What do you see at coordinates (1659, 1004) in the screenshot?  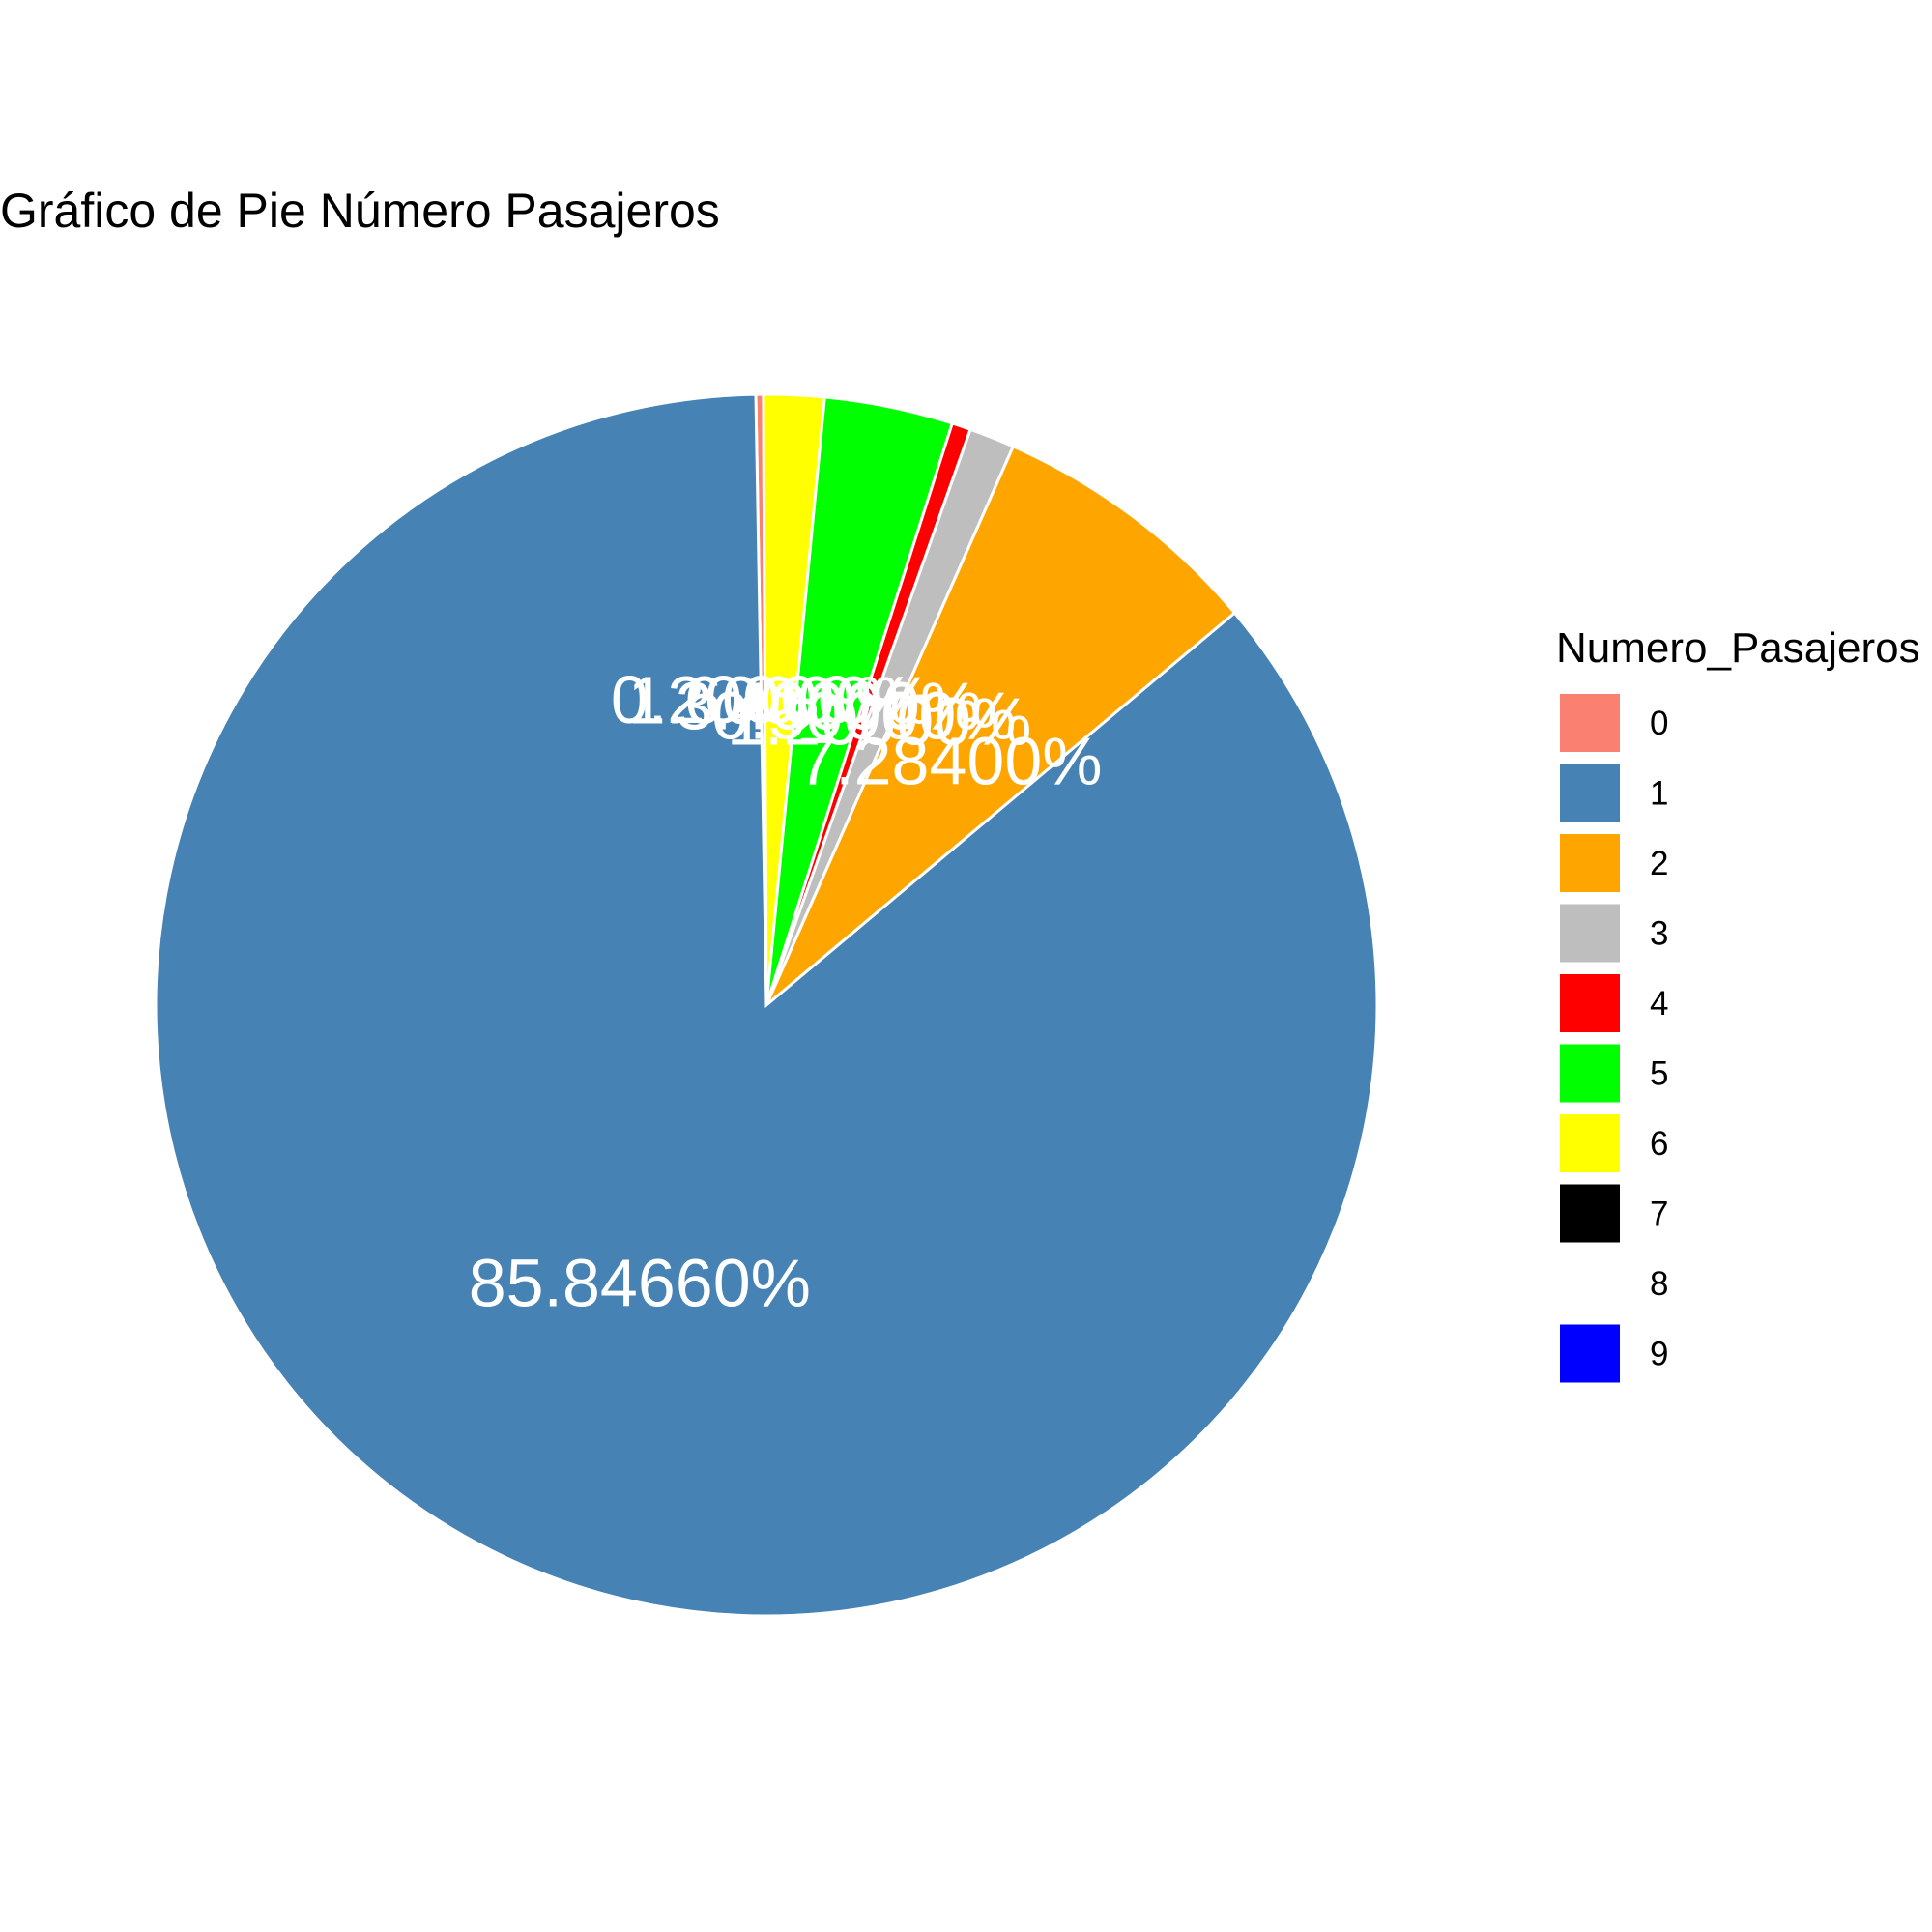 I see `legend-label-4: 4` at bounding box center [1659, 1004].